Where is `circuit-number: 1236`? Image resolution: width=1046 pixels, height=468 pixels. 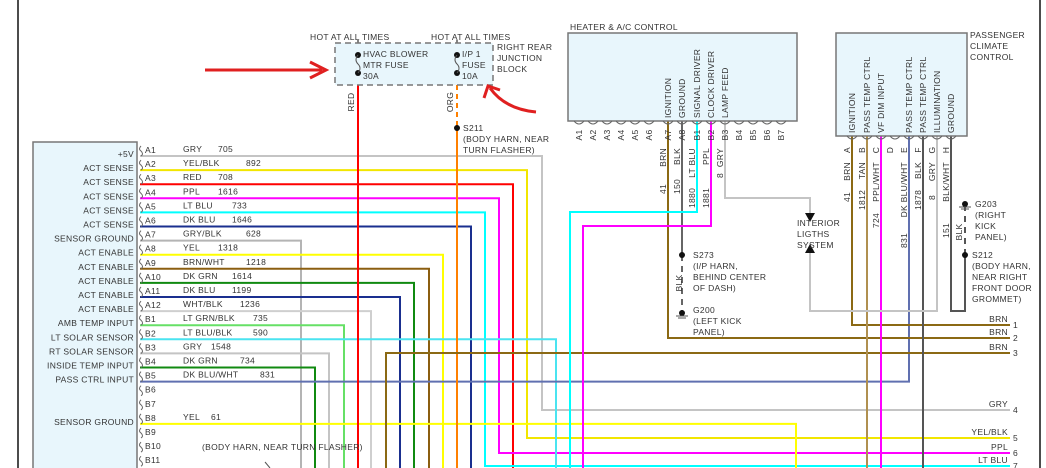 circuit-number: 1236 is located at coordinates (250, 304).